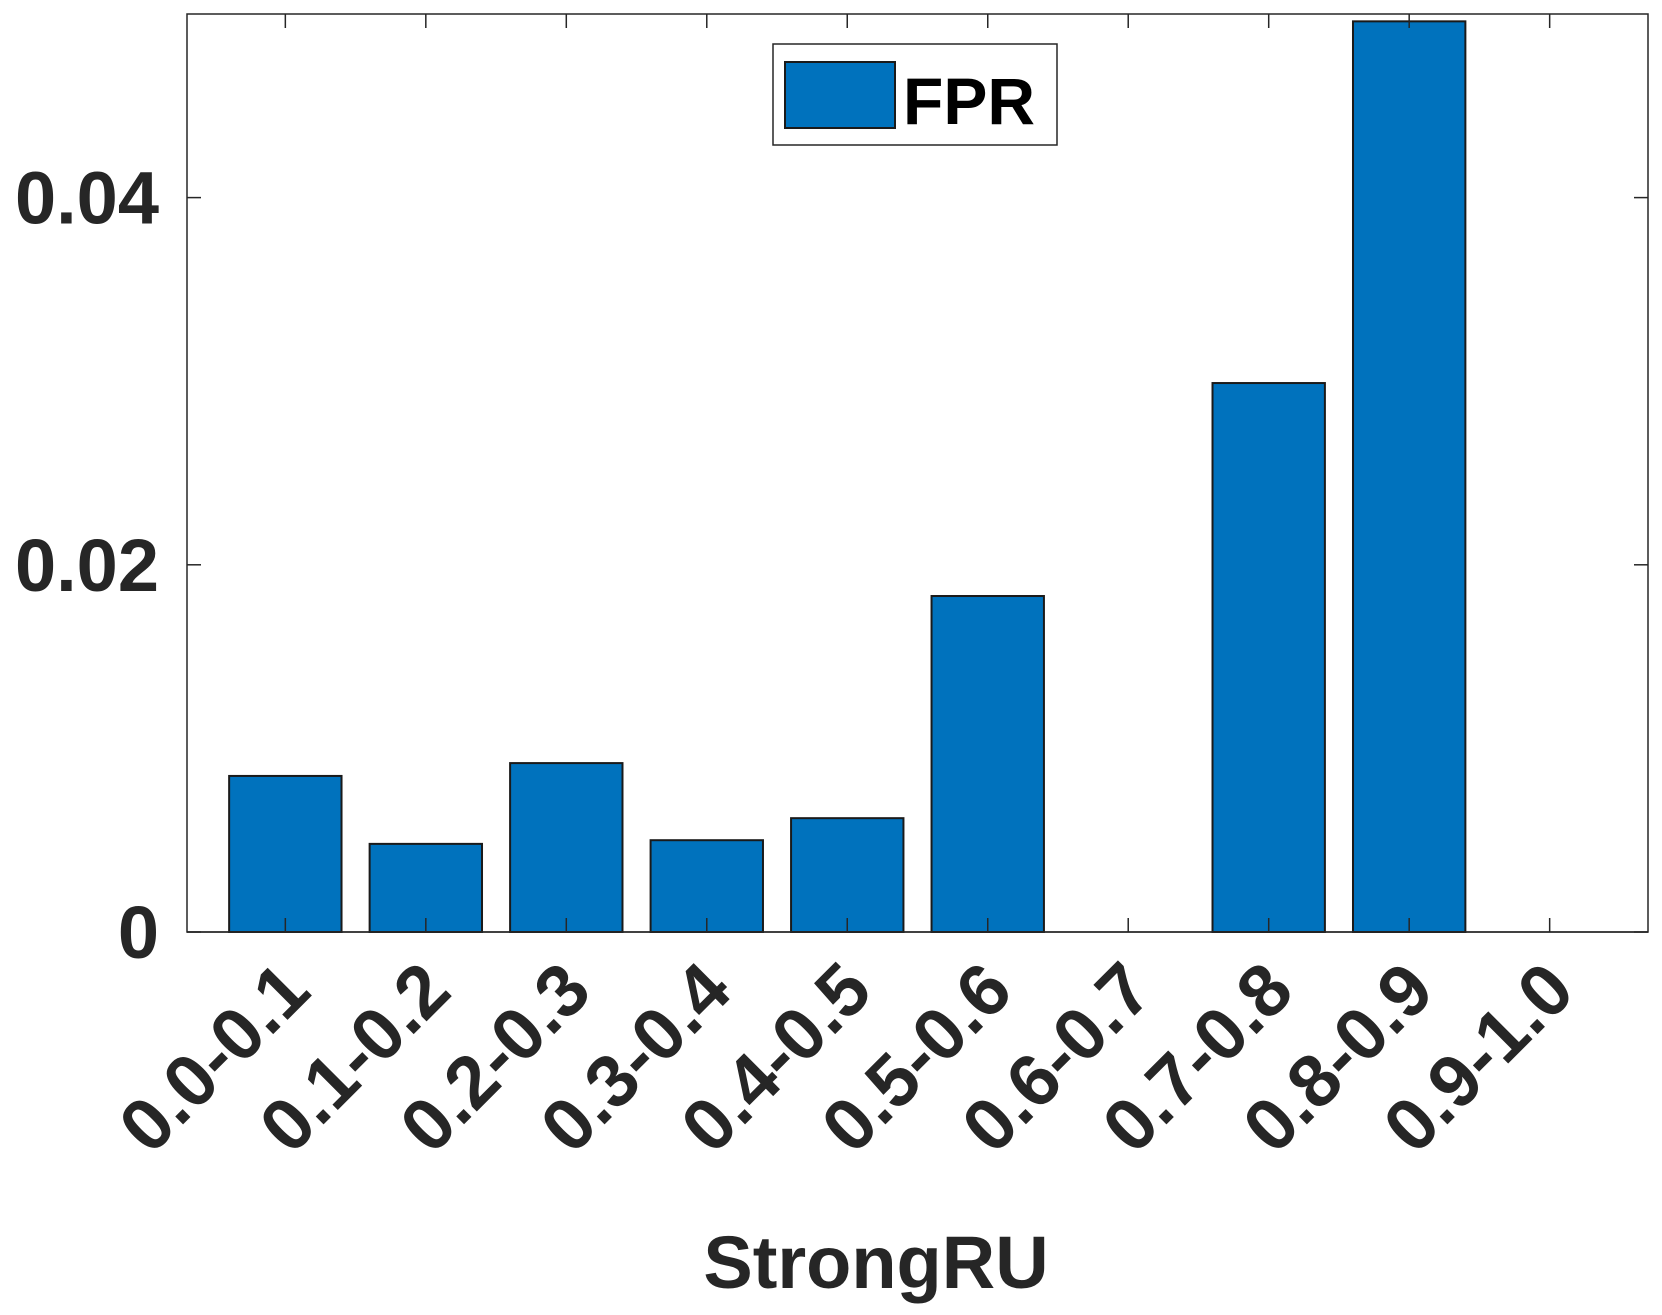 The height and width of the screenshot is (1315, 1662). Describe the element at coordinates (987, 764) in the screenshot. I see `bar-0.5-0.6` at that location.